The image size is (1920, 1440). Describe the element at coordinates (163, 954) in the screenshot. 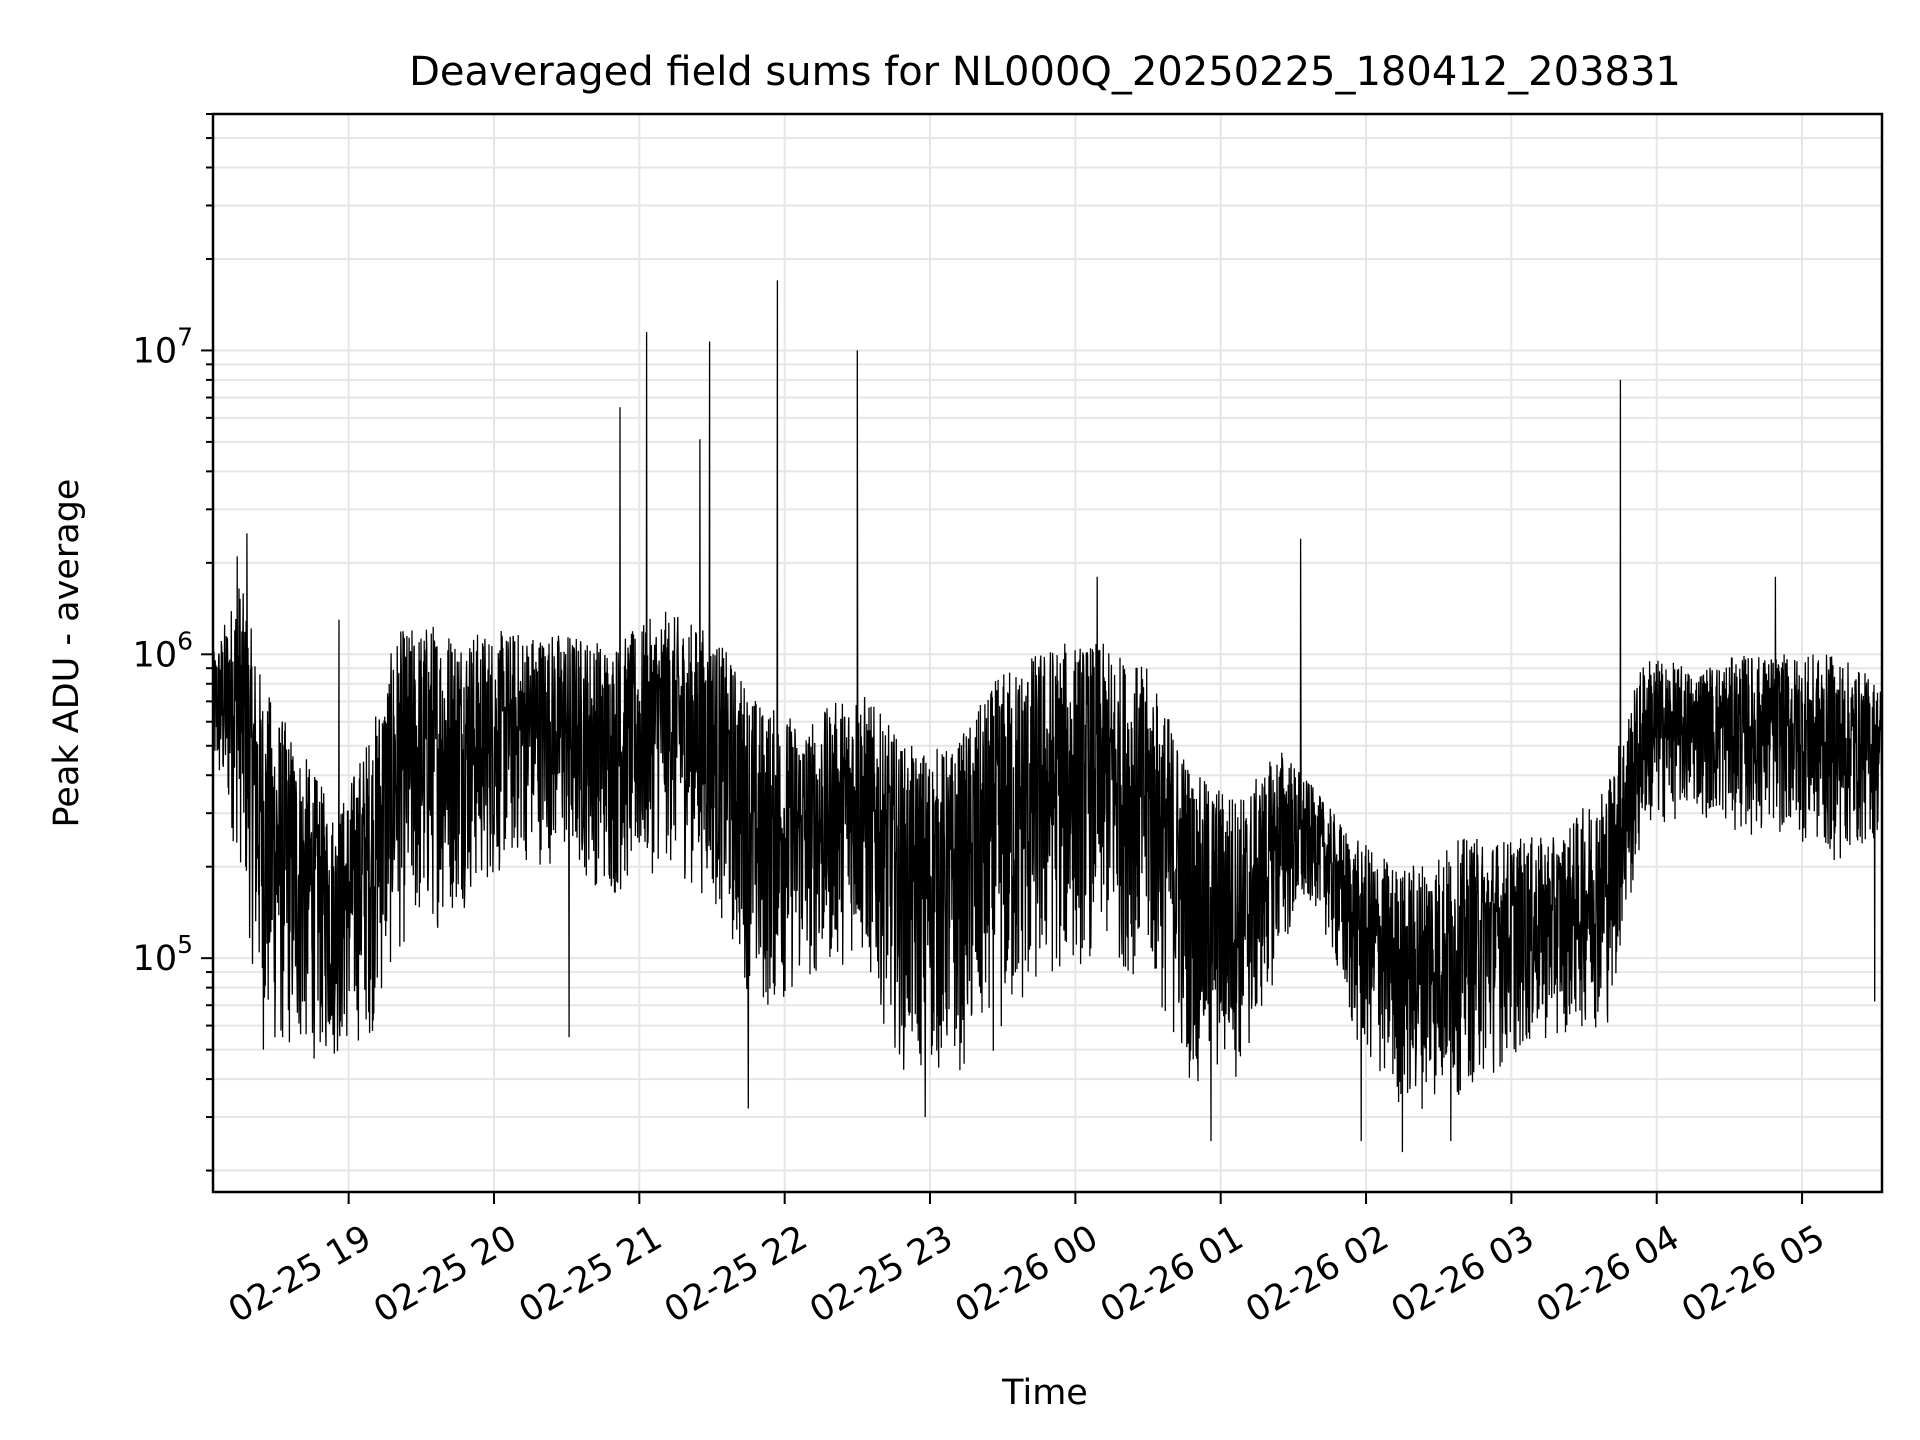

I see `y-tick-label: 10⁵` at that location.